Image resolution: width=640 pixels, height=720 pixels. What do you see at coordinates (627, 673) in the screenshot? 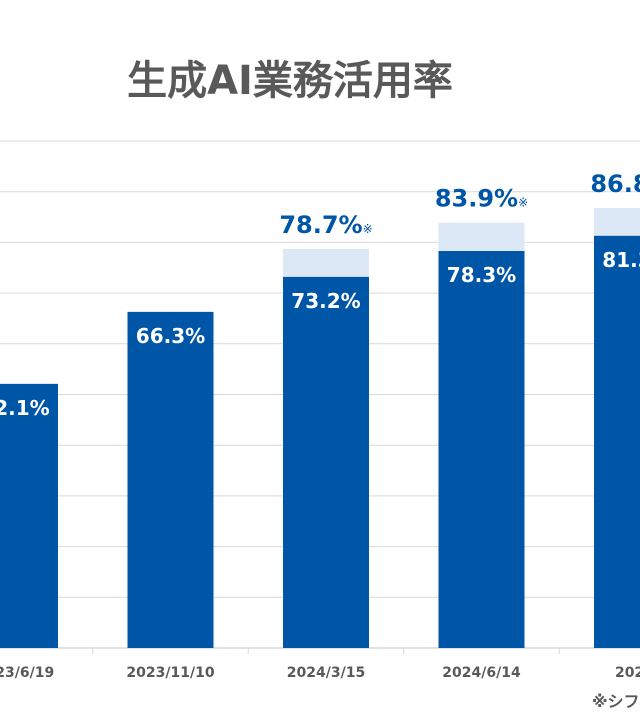
I see `x-tick-label: 2024/` at bounding box center [627, 673].